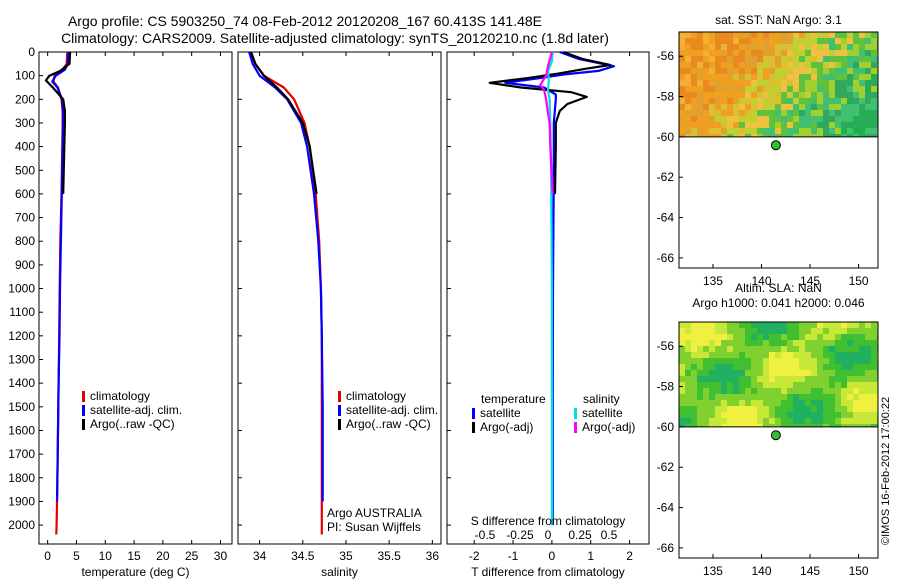 The height and width of the screenshot is (580, 900). Describe the element at coordinates (580, 535) in the screenshot. I see `s-tick-label: 0.25` at that location.